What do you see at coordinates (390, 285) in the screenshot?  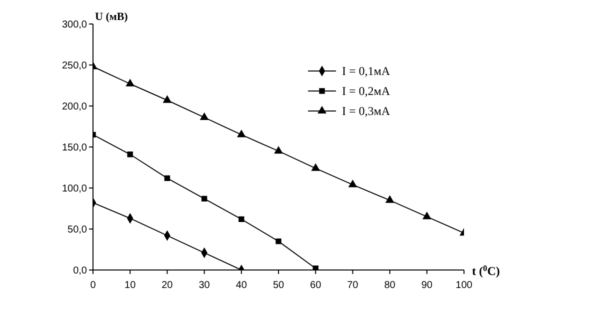 I see `x-tick-label: 80` at bounding box center [390, 285].